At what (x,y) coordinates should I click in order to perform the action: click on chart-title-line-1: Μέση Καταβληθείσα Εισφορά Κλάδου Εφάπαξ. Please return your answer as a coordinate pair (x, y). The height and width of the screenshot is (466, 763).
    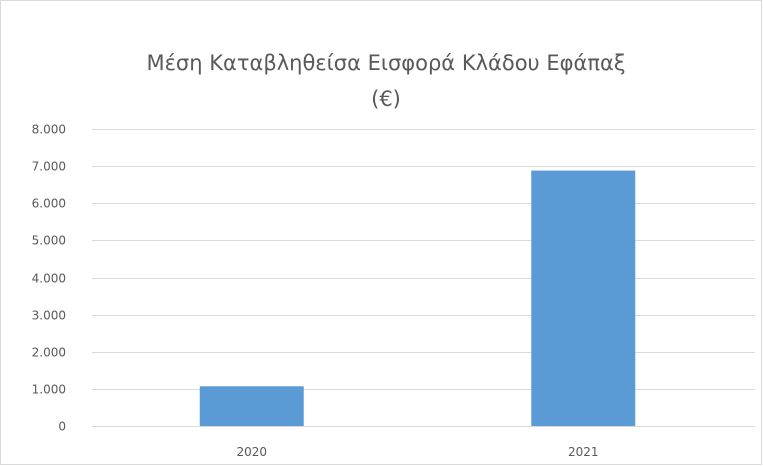
    Looking at the image, I should click on (386, 63).